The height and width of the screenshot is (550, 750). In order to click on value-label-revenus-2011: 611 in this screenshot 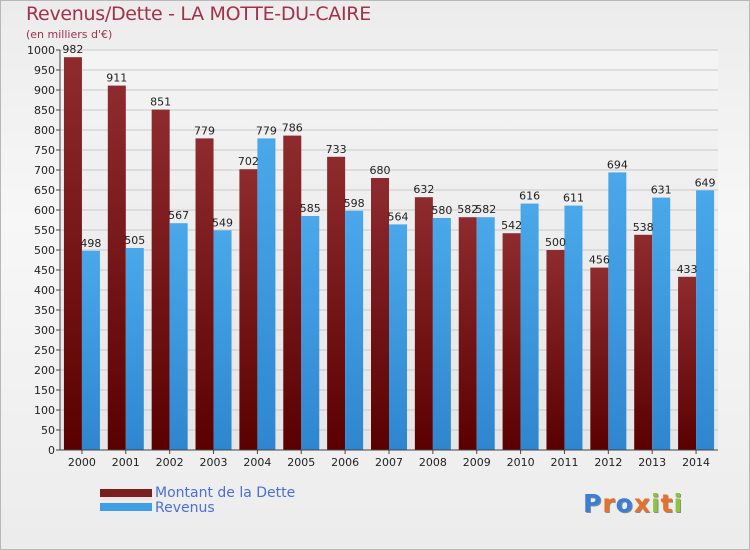, I will do `click(573, 198)`.